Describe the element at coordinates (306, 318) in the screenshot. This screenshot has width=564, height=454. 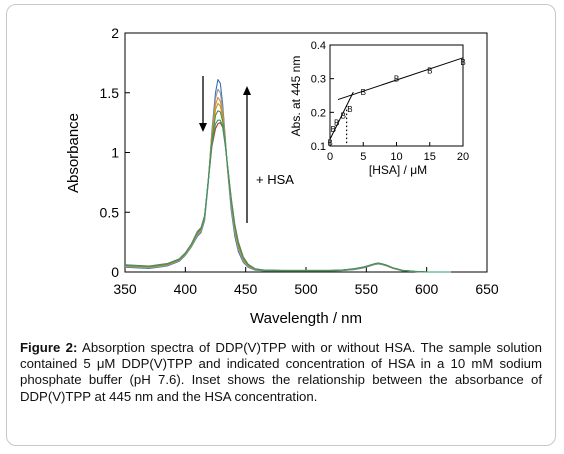
I see `x-axis-label: Wavelength / nm` at that location.